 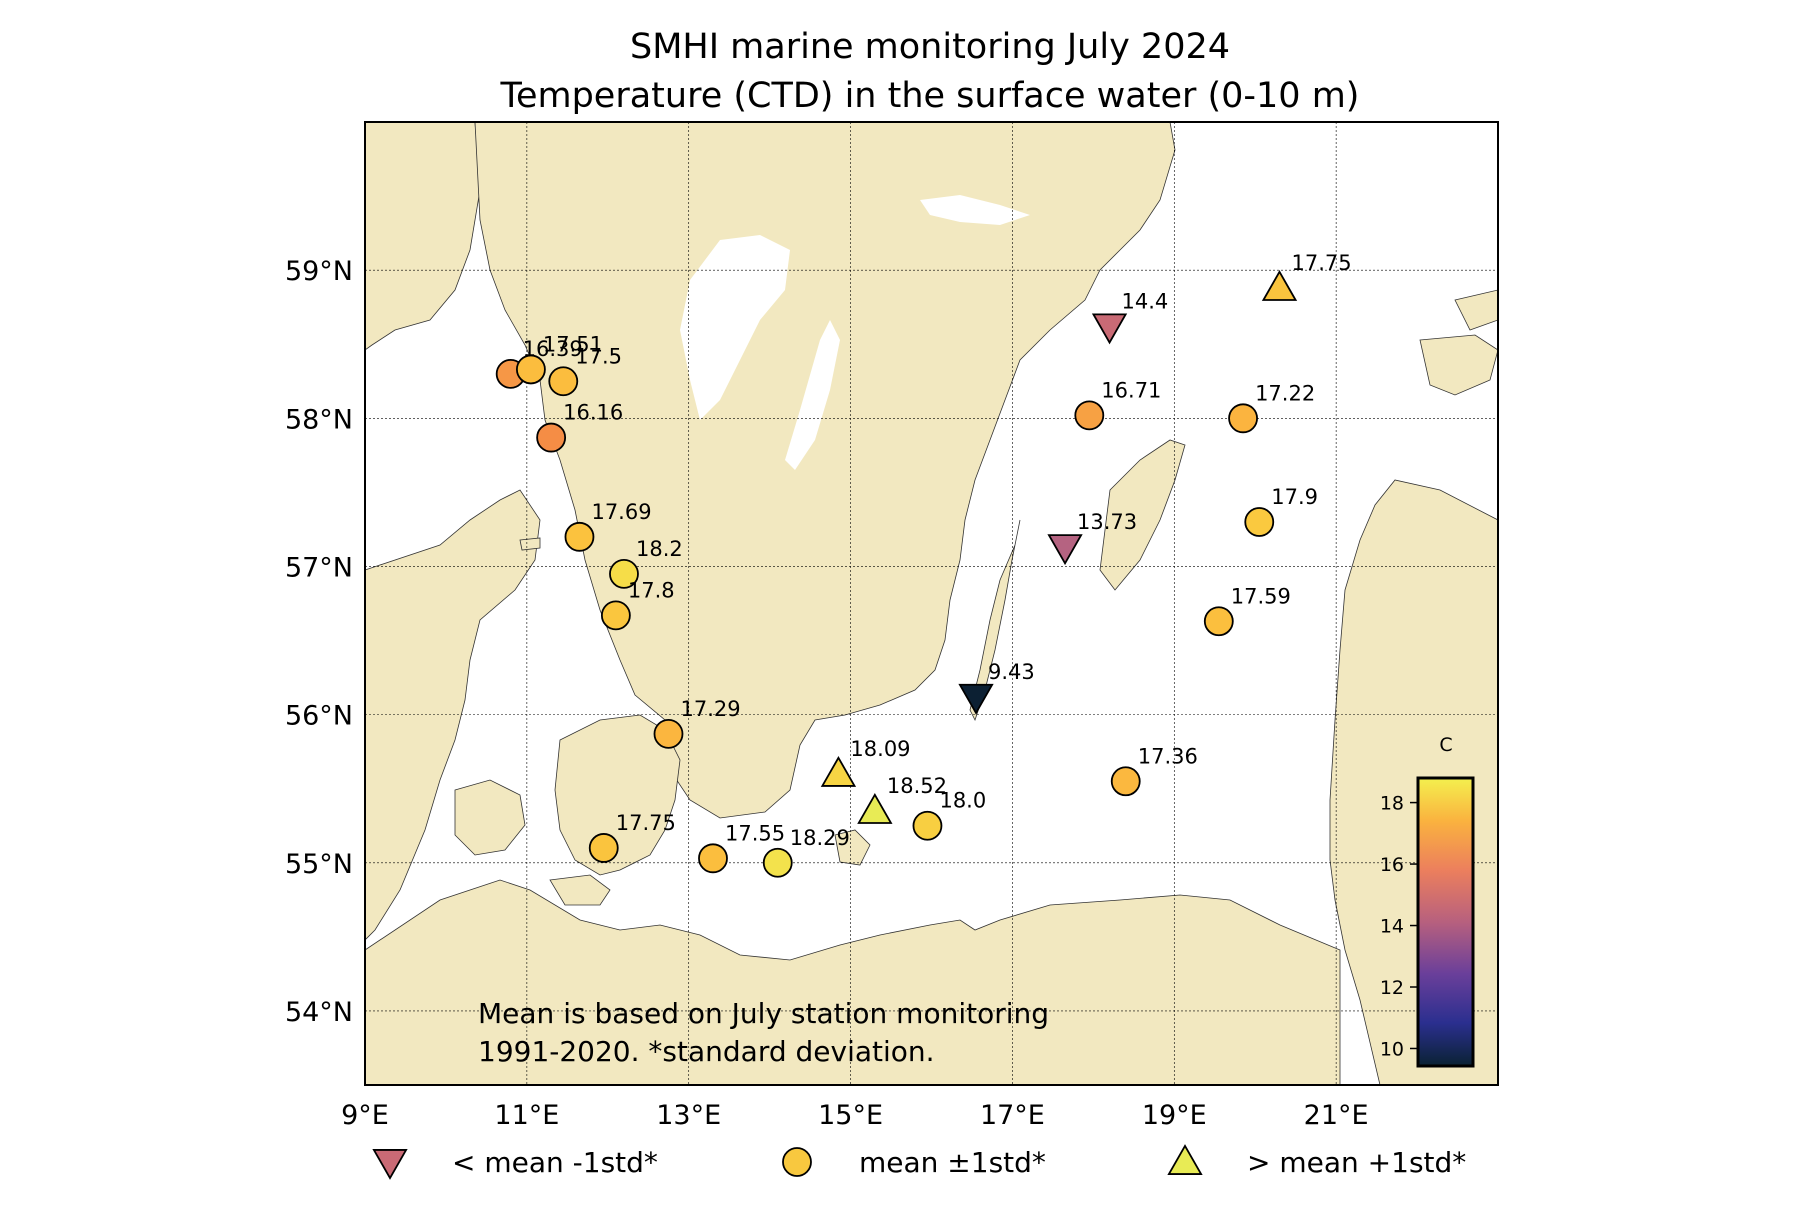 What do you see at coordinates (621, 512) in the screenshot?
I see `station-value-label: 17.69` at bounding box center [621, 512].